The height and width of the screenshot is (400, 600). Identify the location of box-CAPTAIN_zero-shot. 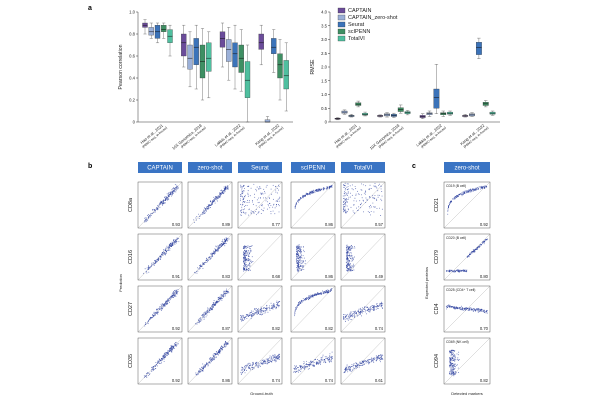
(190, 57).